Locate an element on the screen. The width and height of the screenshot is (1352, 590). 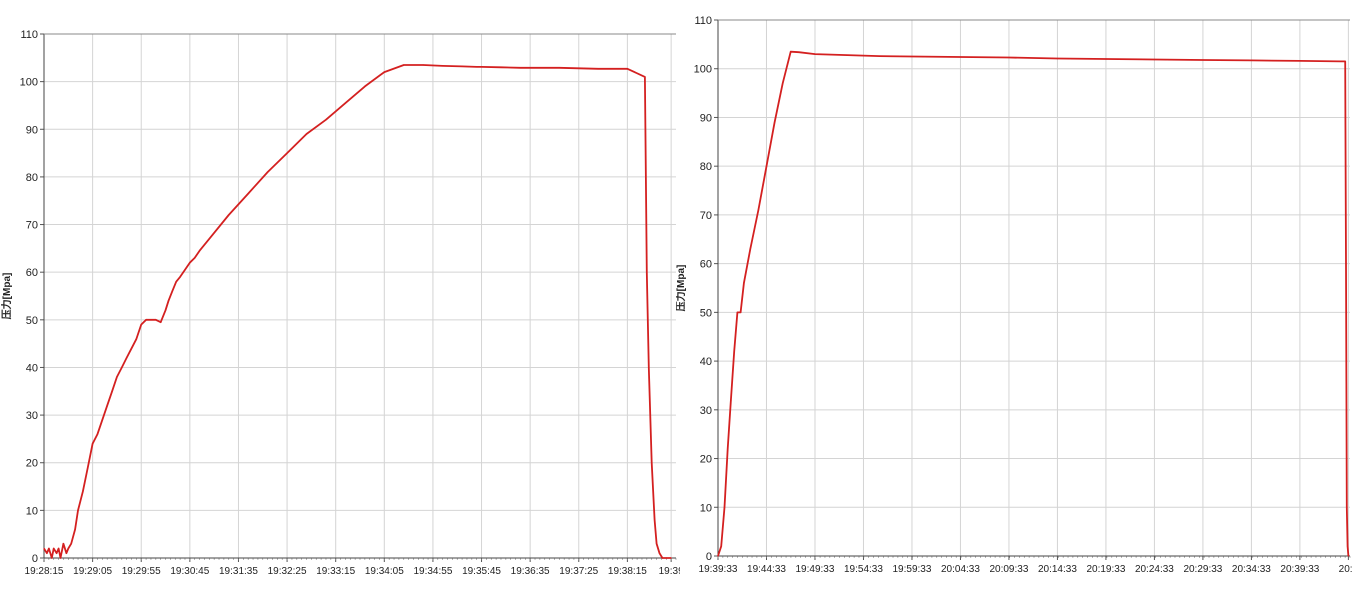
x-tick-label: 19:29:05 is located at coordinates (92, 571).